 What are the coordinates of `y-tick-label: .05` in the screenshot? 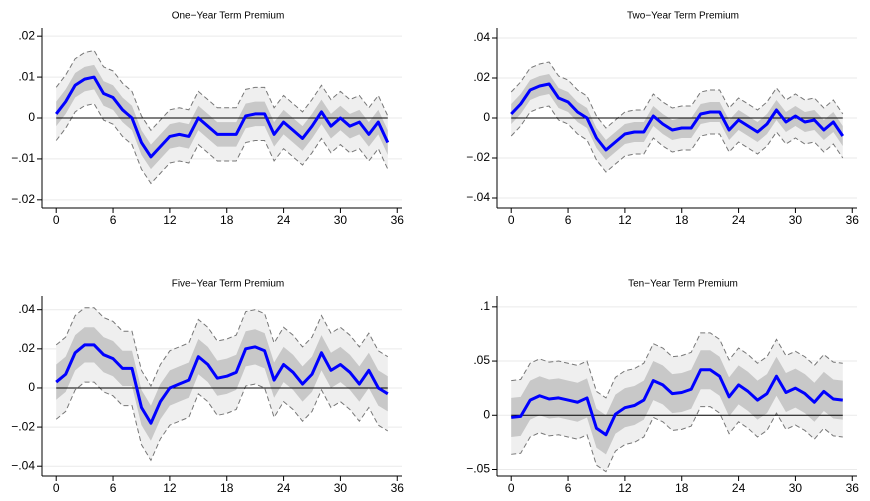 It's located at (481, 360).